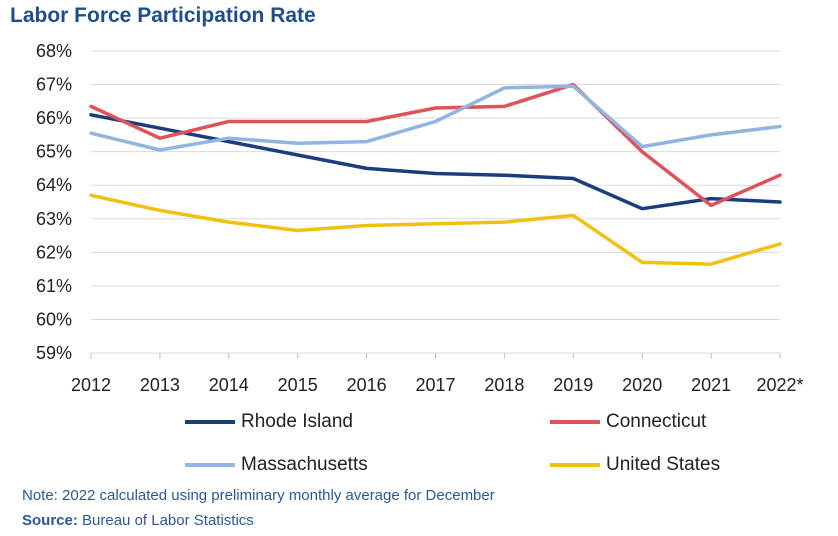 The height and width of the screenshot is (536, 838). What do you see at coordinates (711, 385) in the screenshot?
I see `x-tick-label: 2021` at bounding box center [711, 385].